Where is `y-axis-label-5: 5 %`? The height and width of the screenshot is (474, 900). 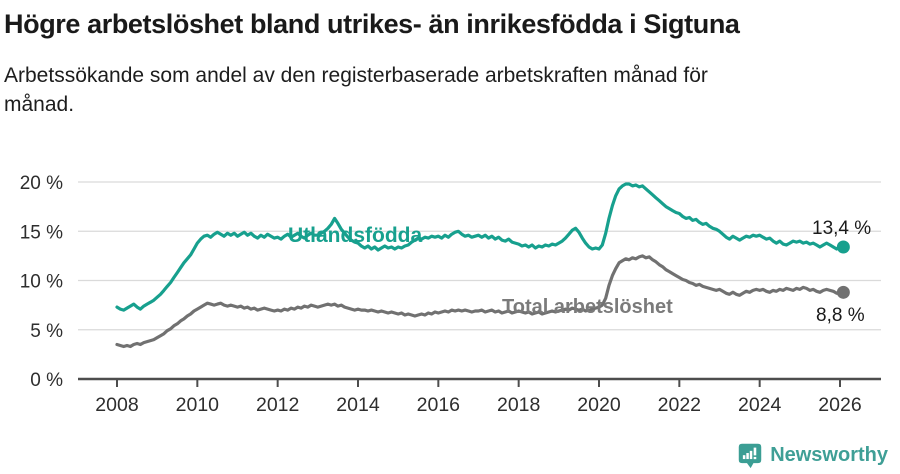 y-axis-label-5: 5 % is located at coordinates (46, 331).